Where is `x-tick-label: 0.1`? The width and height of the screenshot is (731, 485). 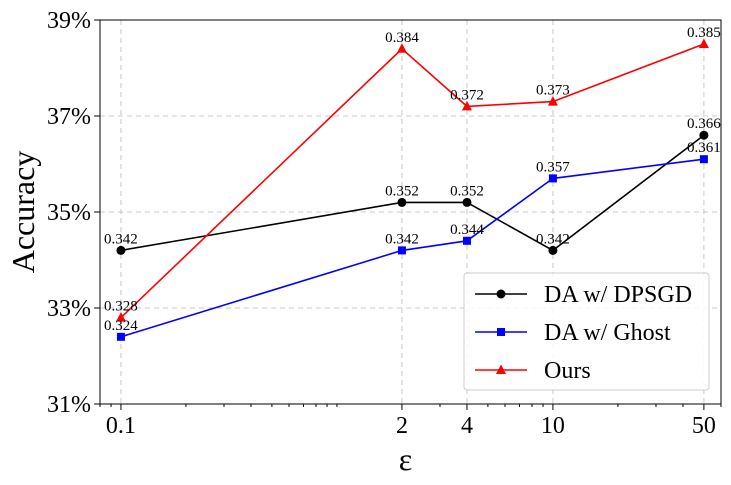
x-tick-label: 0.1 is located at coordinates (121, 426).